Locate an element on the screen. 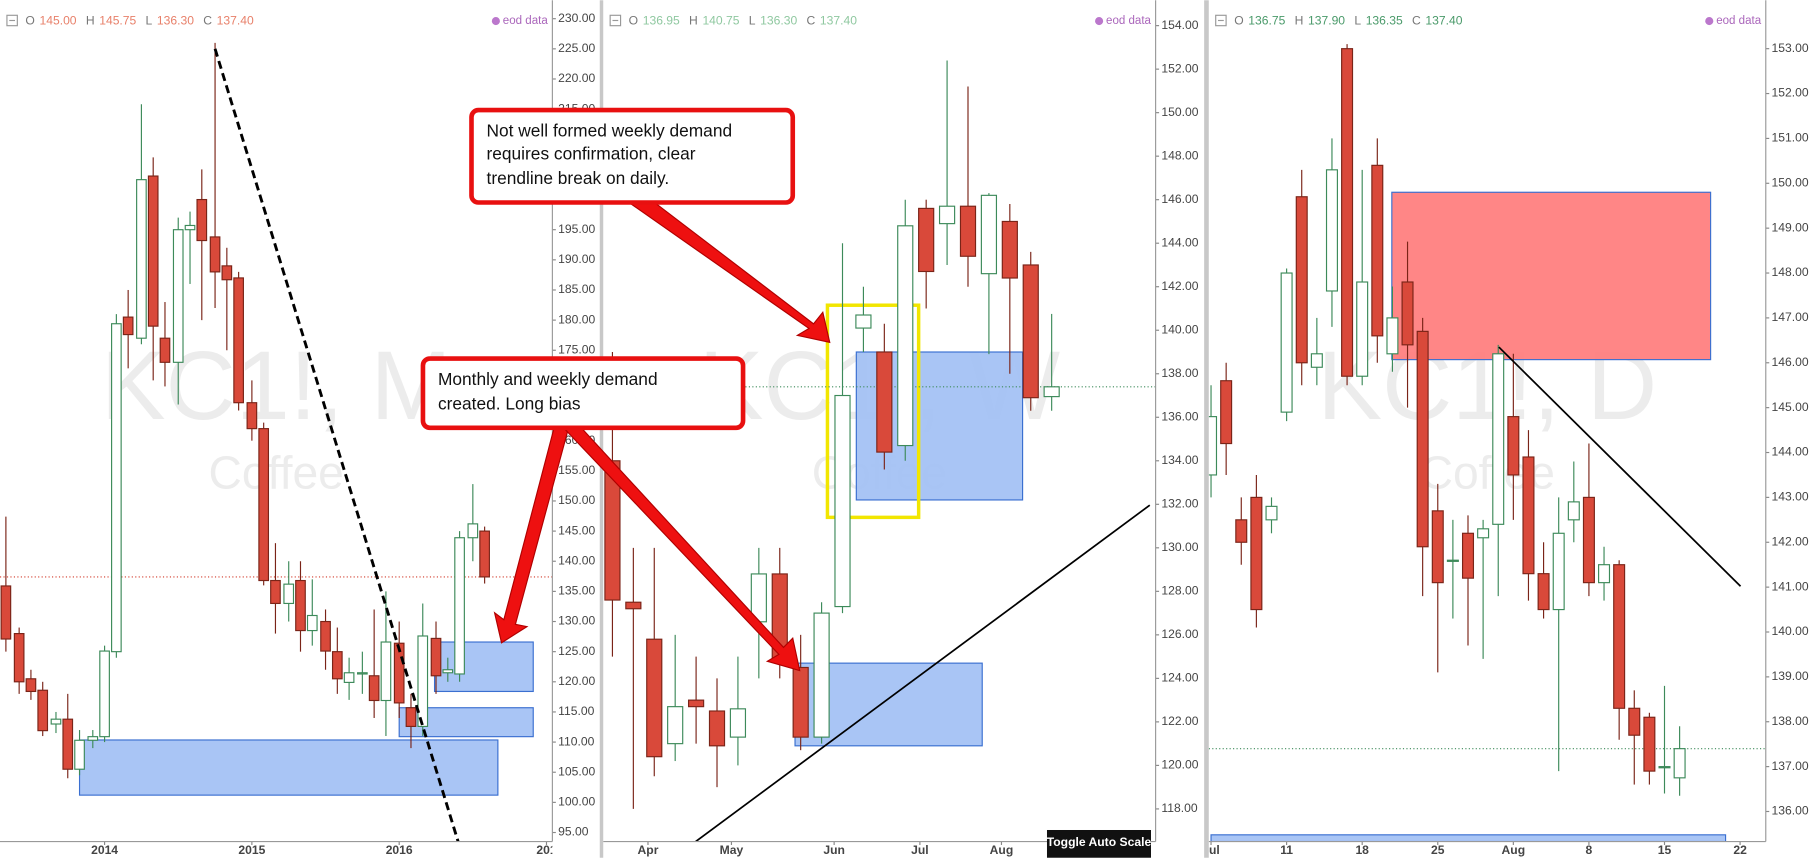 The image size is (1812, 858). callout-text: Monthly and weekly demand is located at coordinates (548, 379).